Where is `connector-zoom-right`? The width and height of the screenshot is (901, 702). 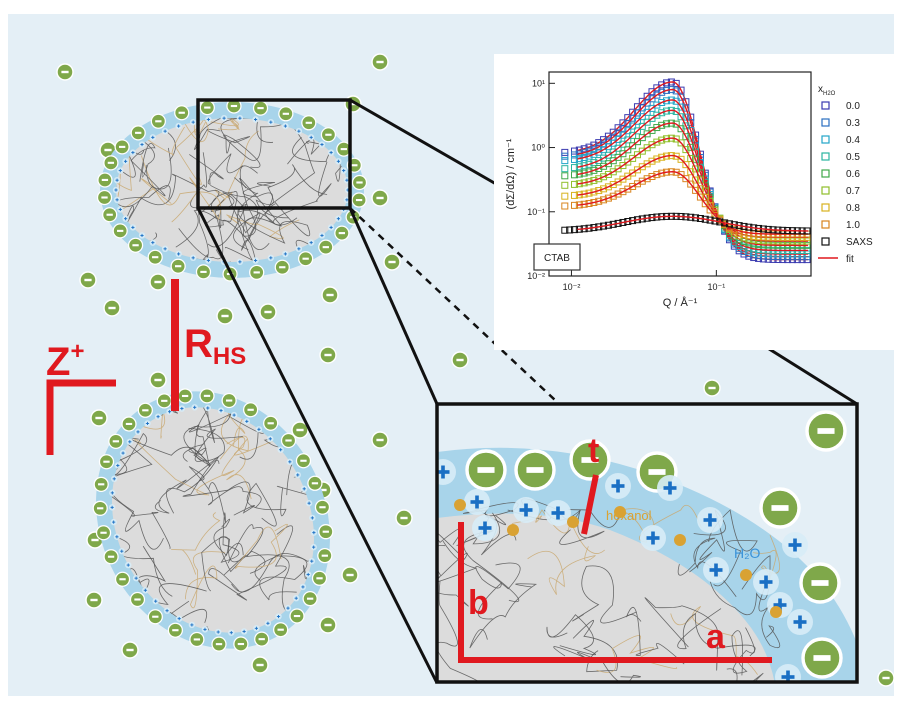
connector-zoom-right is located at coordinates (393, 306).